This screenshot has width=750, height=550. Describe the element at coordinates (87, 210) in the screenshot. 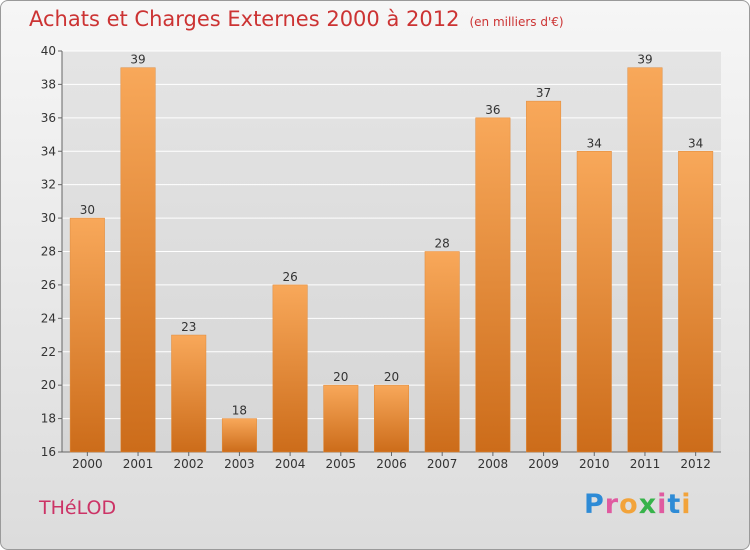

I see `data-label-2000: 30` at that location.